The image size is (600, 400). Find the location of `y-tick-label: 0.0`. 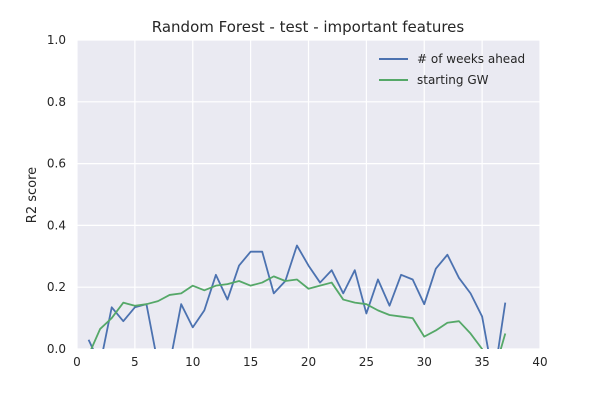

y-tick-label: 0.0 is located at coordinates (56, 349).